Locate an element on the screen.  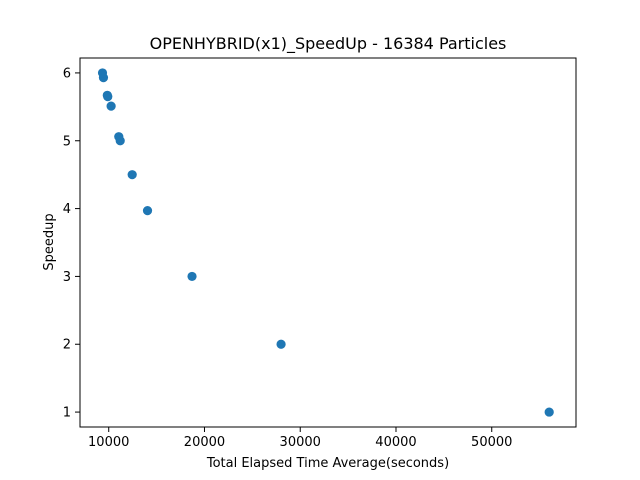
x-axis-label: Total Elapsed Time Average(seconds) is located at coordinates (327, 463).